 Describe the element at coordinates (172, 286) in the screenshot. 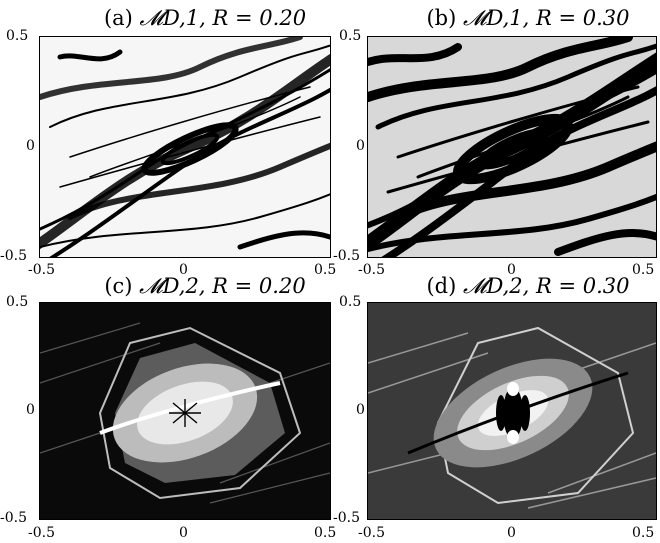

I see `panel-c-map: 𝓜D,2,` at that location.